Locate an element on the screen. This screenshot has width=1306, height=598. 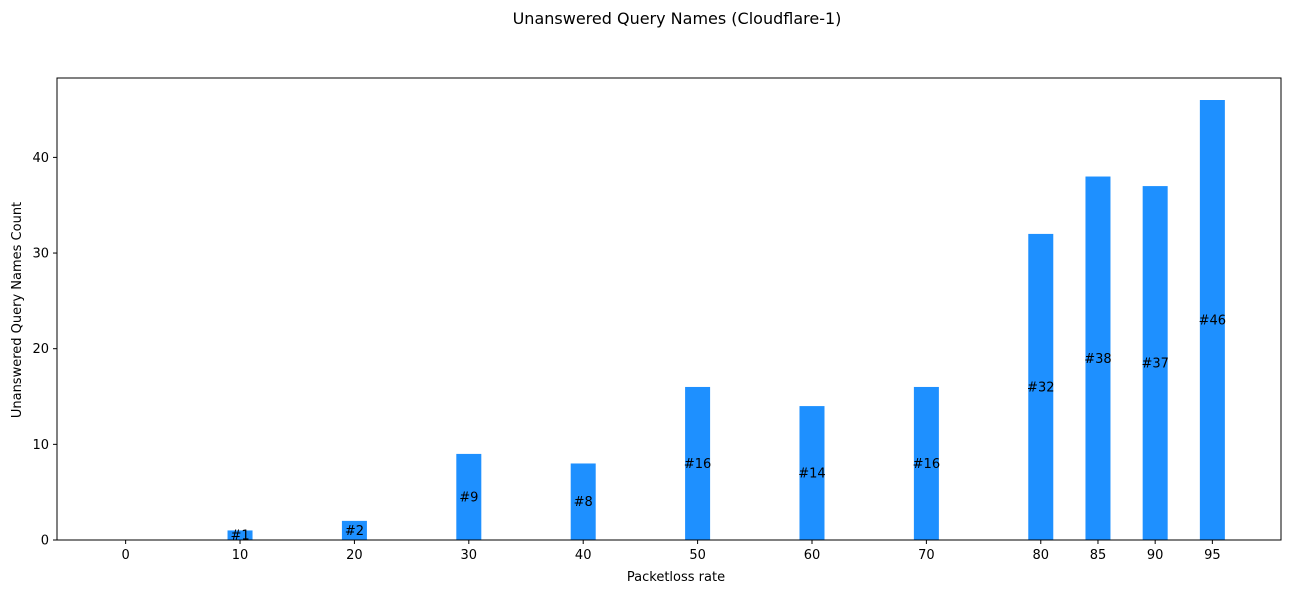
x-axis-ticks: 0 10 20 30 40 50 60 70 80 85 90 95 is located at coordinates (671, 551).